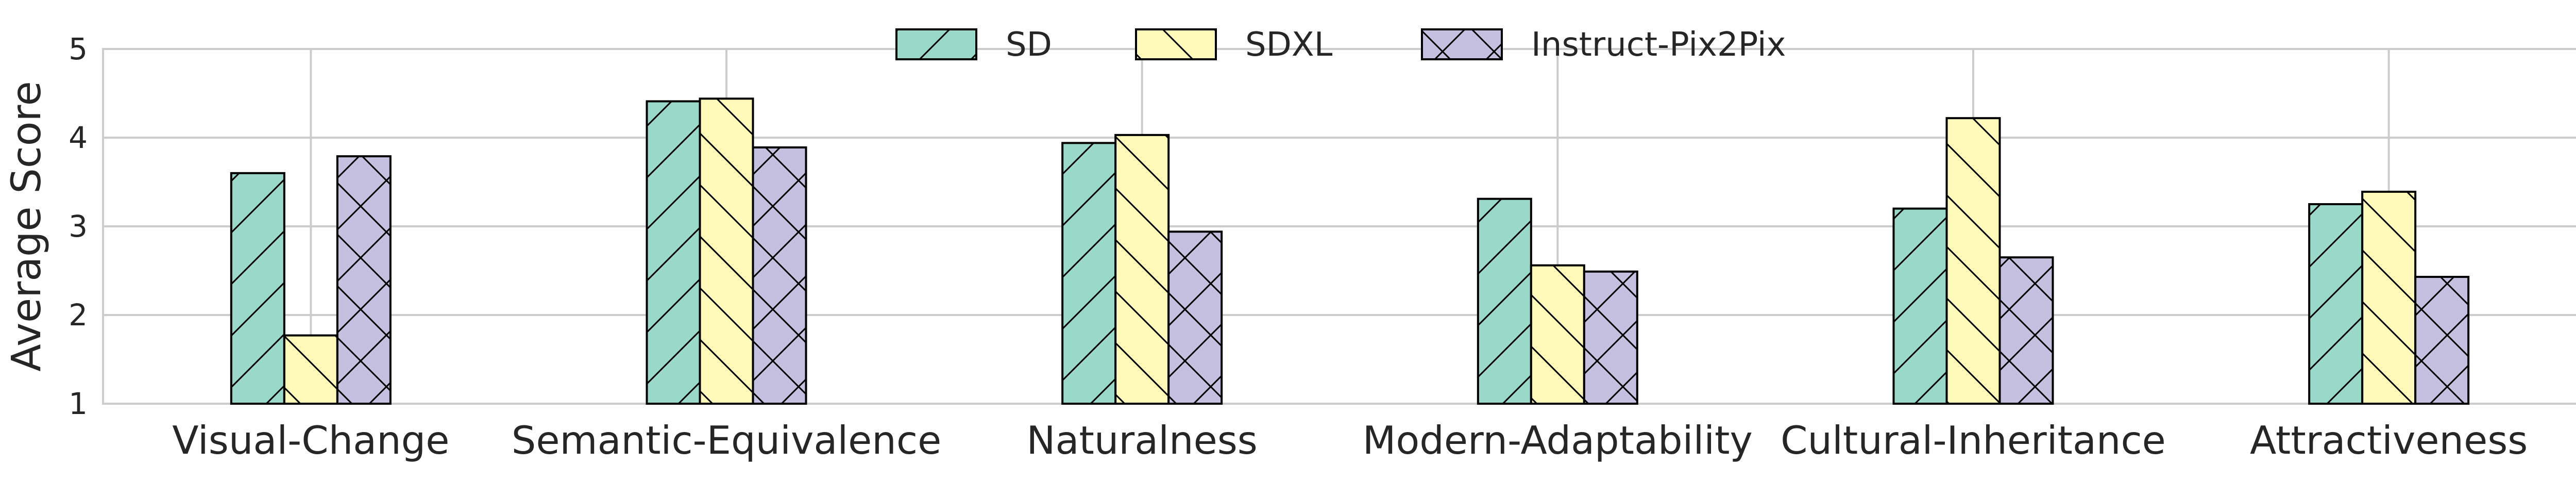 Image resolution: width=2576 pixels, height=480 pixels. I want to click on category-label: Semantic-Equivalence, so click(726, 441).